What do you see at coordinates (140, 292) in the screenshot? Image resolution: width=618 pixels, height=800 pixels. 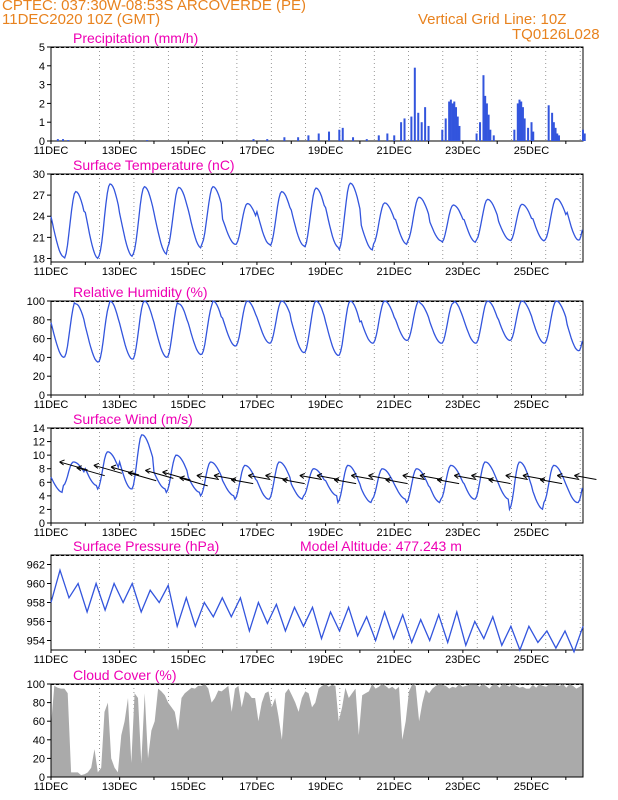 I see `rh-title: Relative Humidity (%)` at bounding box center [140, 292].